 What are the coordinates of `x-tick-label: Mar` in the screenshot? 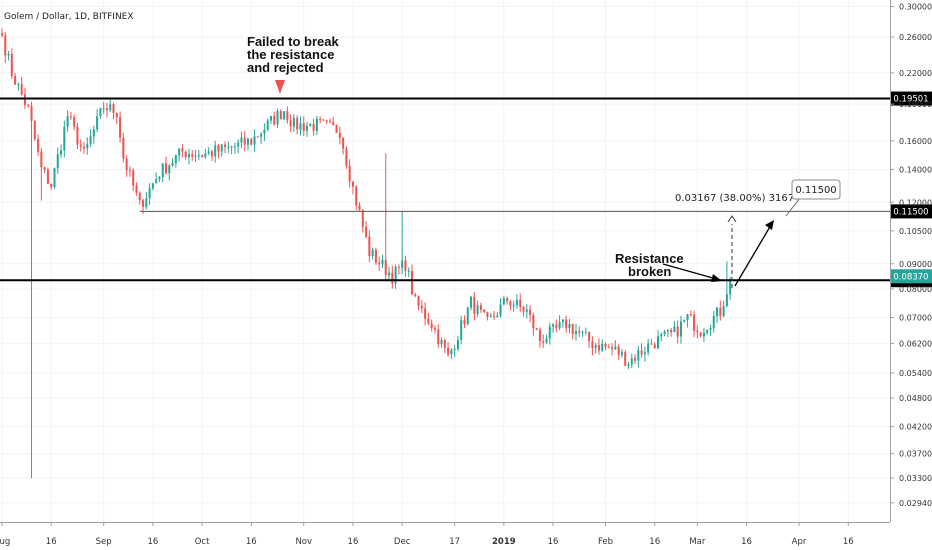 It's located at (697, 542).